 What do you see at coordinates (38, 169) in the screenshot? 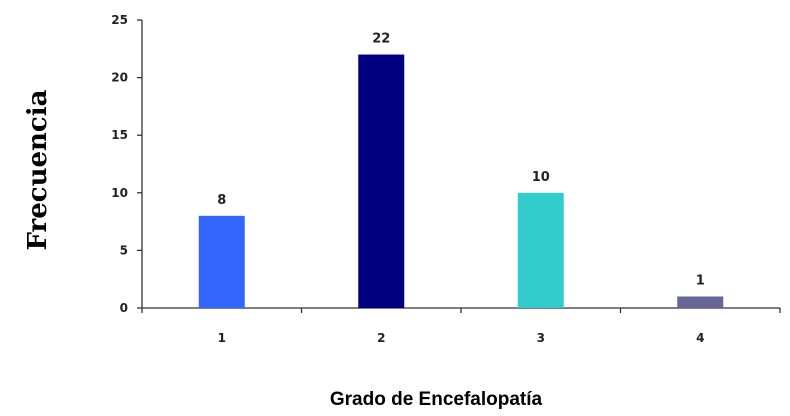
I see `y-axis-label: Frecuencia` at bounding box center [38, 169].